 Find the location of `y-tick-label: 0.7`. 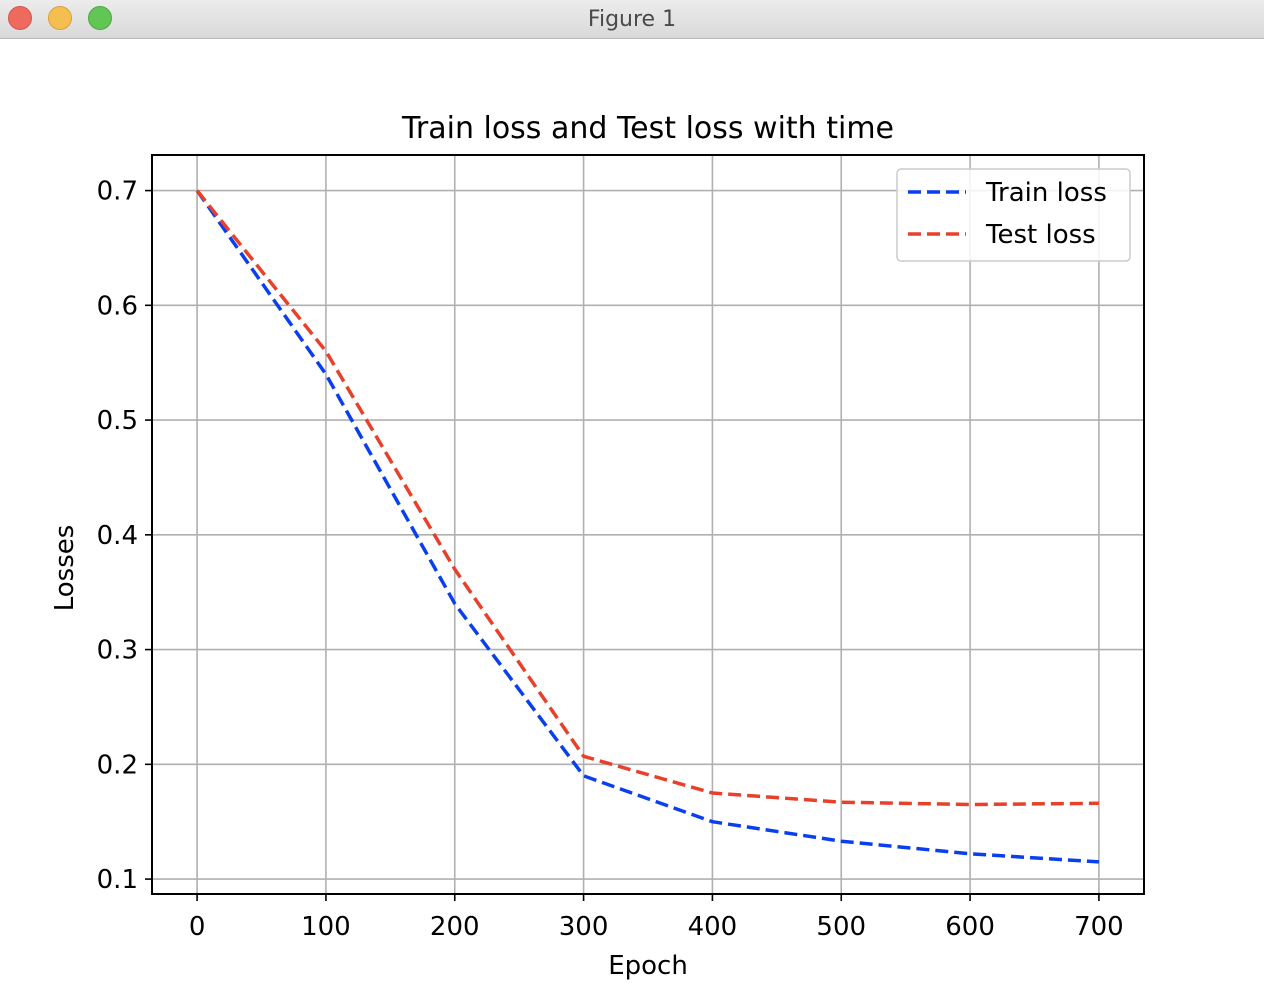

y-tick-label: 0.7 is located at coordinates (117, 192).